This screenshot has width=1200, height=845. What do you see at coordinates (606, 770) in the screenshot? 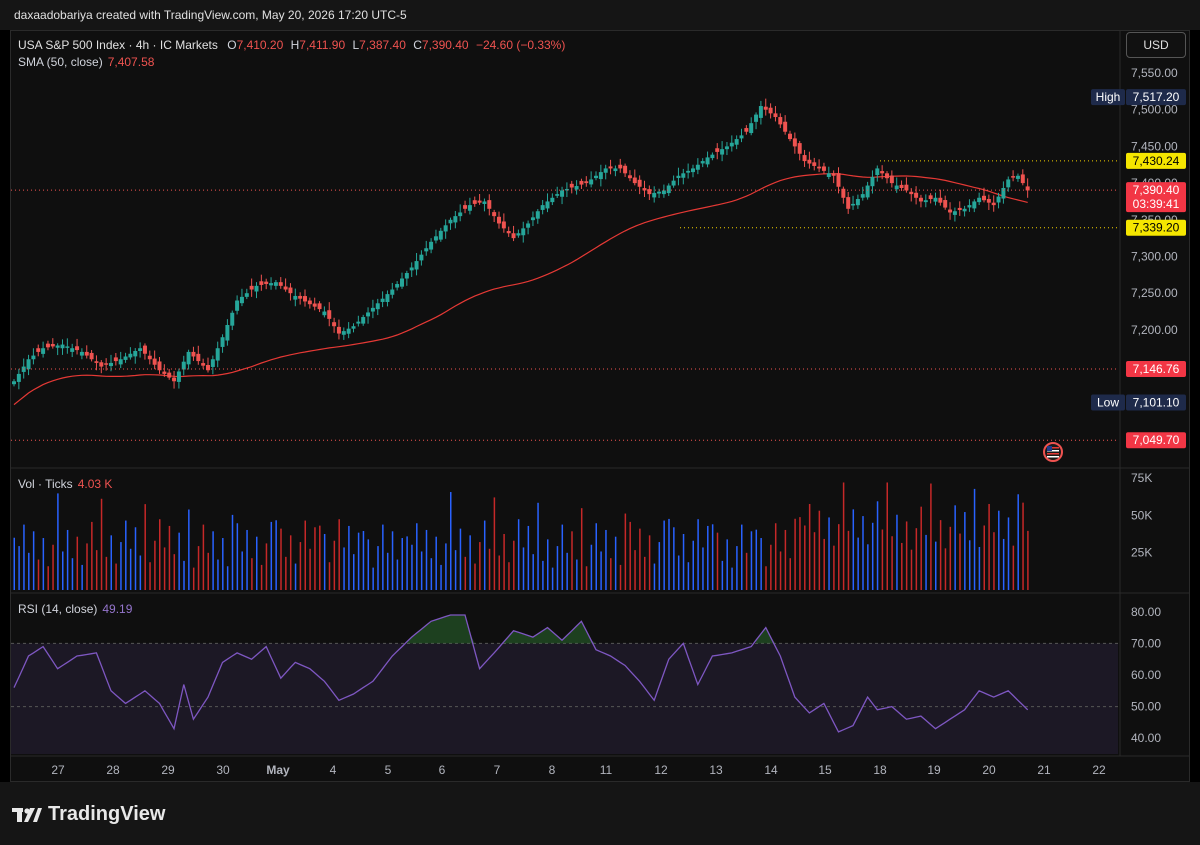
I see `time-axis-tick-label: 11` at bounding box center [606, 770].